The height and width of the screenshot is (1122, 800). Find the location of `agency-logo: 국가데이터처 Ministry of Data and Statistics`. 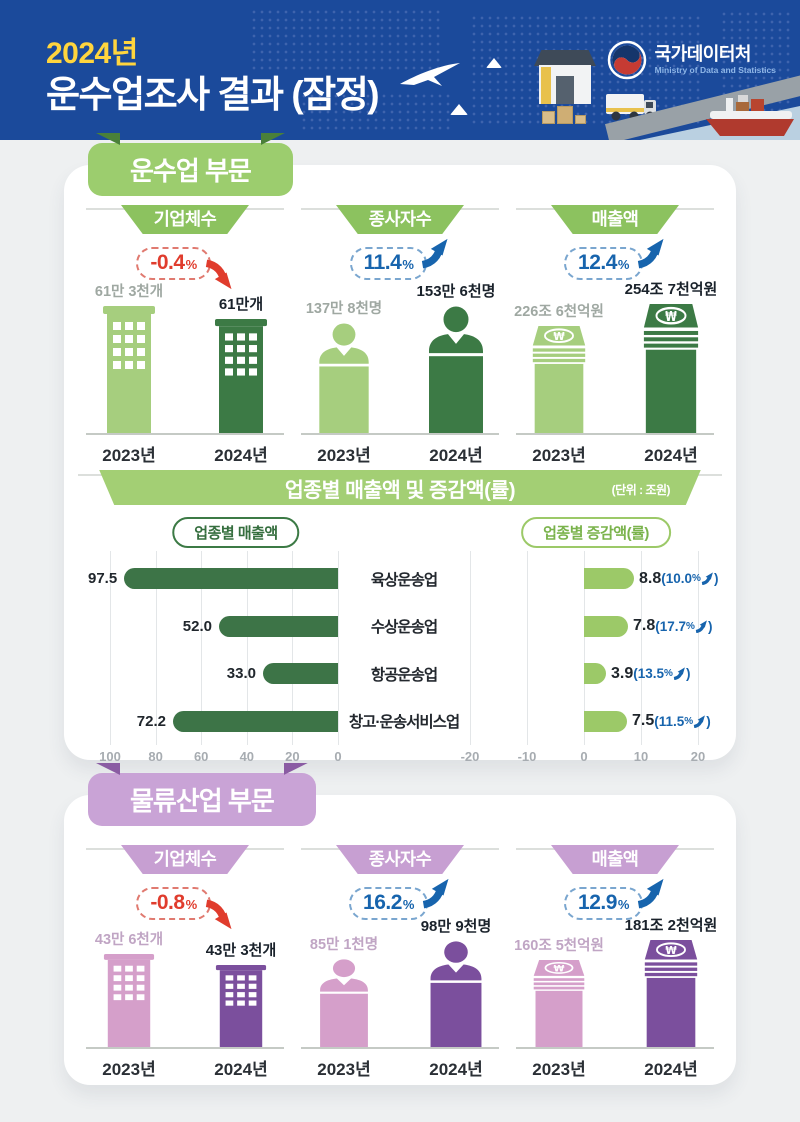

agency-logo: 국가데이터처 Ministry of Data and Statistics is located at coordinates (691, 60).